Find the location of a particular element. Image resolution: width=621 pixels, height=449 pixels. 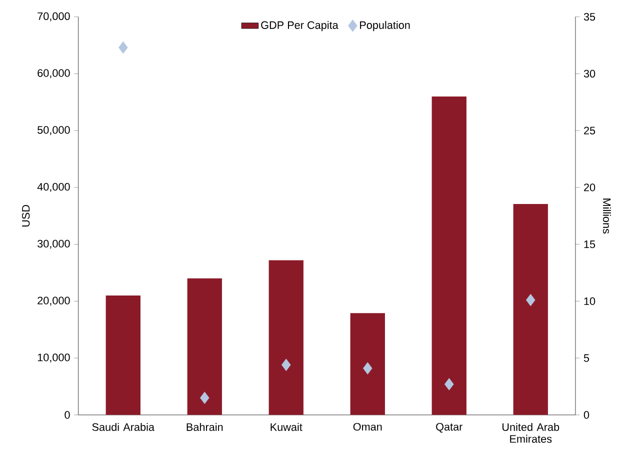

y-tick-label: 20,000 is located at coordinates (54, 301).